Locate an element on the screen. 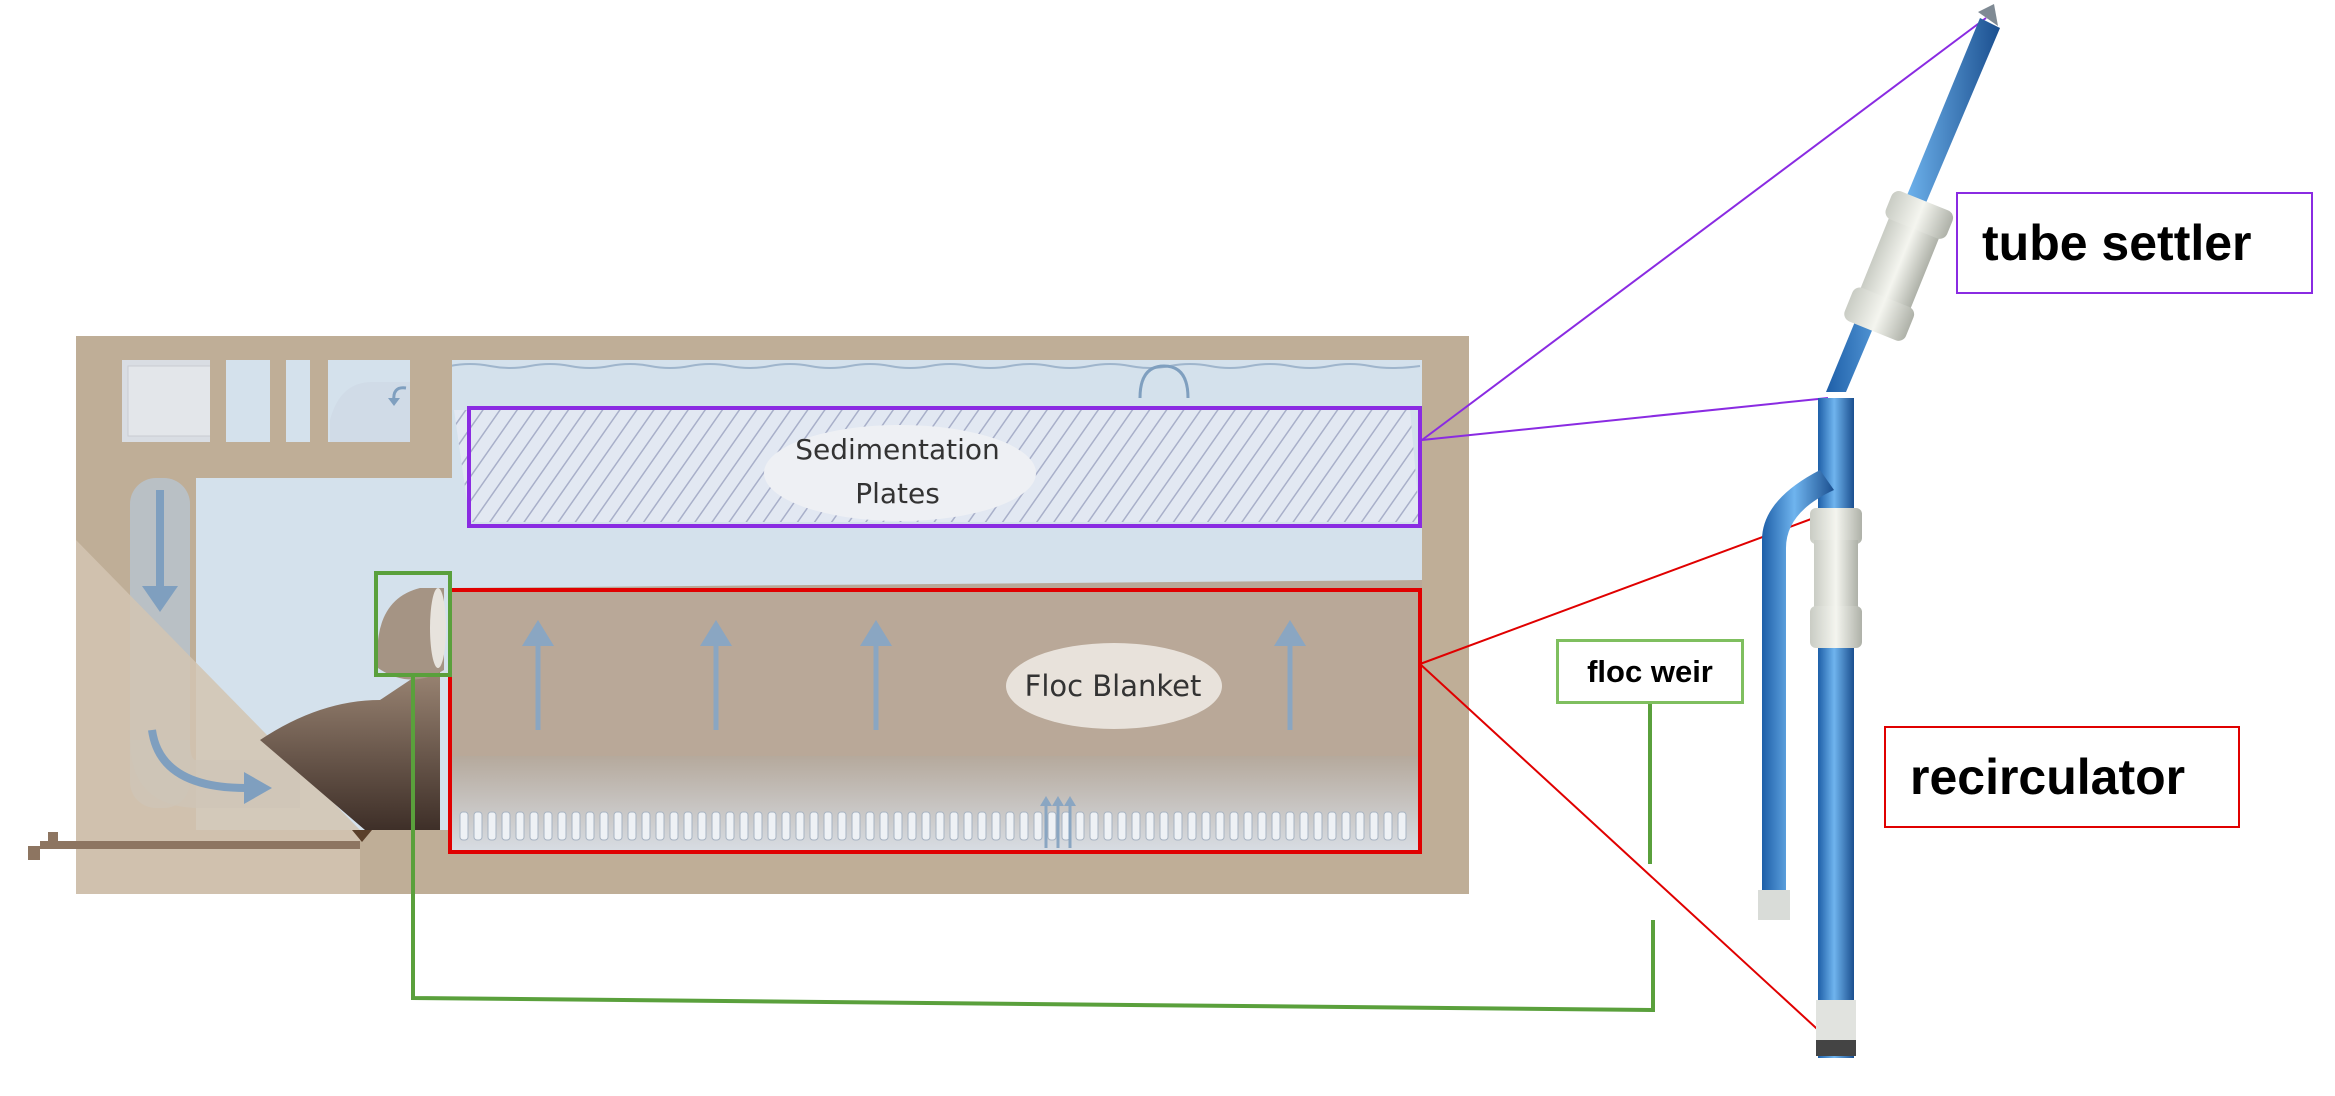 This screenshot has height=1096, width=2335. sludge-hopper is located at coordinates (350, 745).